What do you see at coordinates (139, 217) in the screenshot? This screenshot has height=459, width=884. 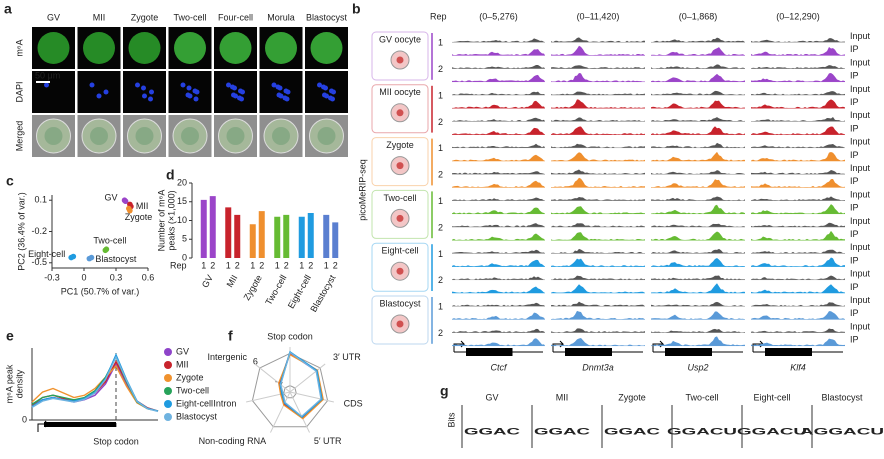 I see `point-label: Zygote` at bounding box center [139, 217].